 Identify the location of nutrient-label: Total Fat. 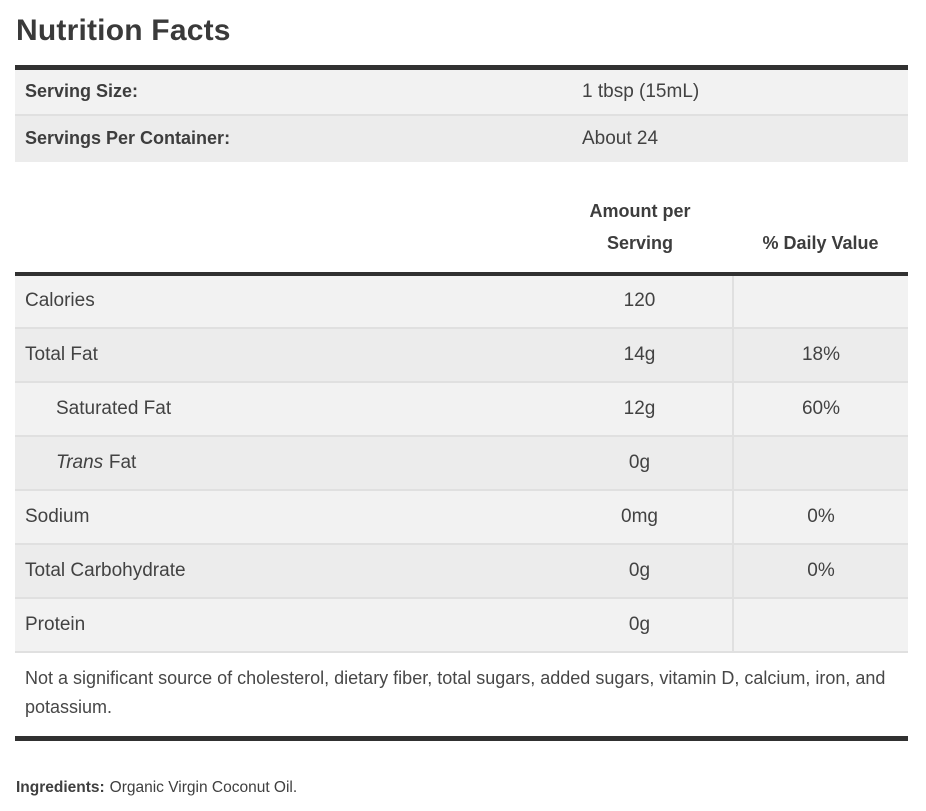
(281, 354).